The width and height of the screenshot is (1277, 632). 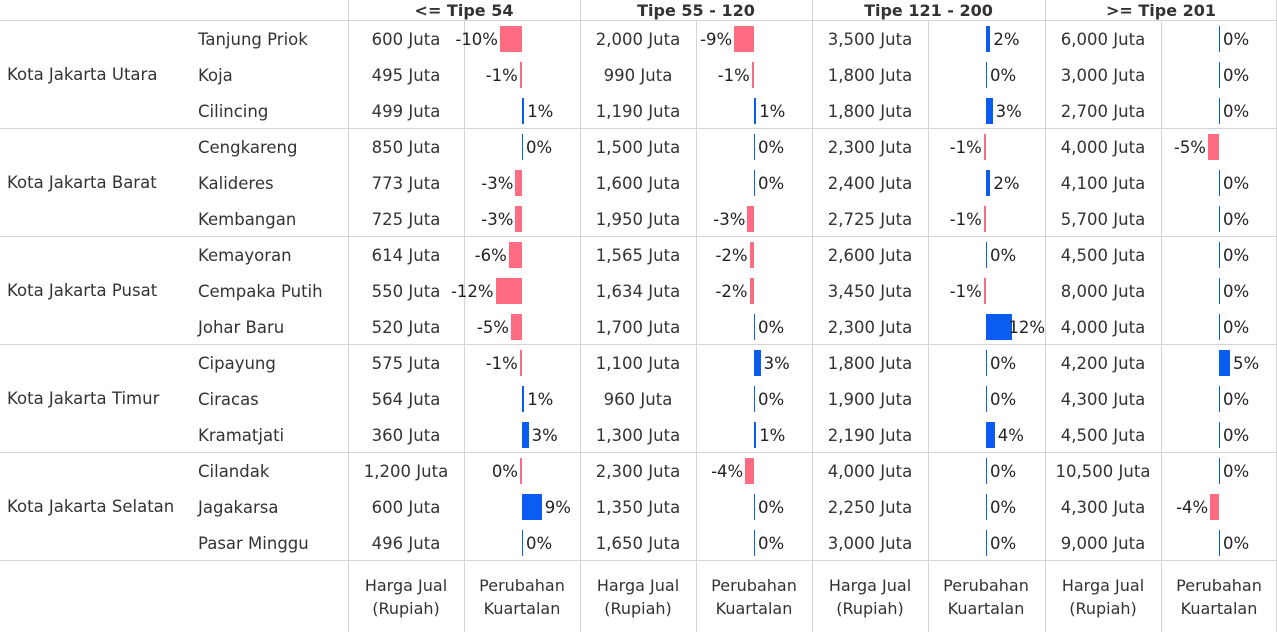 What do you see at coordinates (82, 182) in the screenshot?
I see `region-name: Kota Jakarta Barat` at bounding box center [82, 182].